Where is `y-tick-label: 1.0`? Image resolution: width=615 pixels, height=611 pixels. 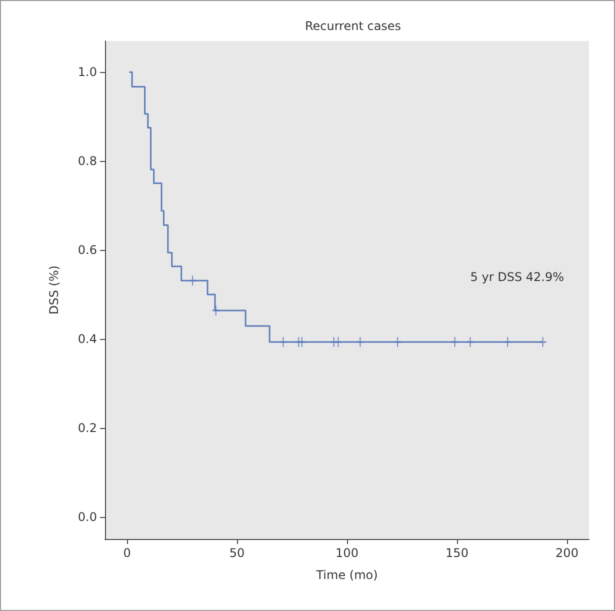 y-tick-label: 1.0 is located at coordinates (87, 72).